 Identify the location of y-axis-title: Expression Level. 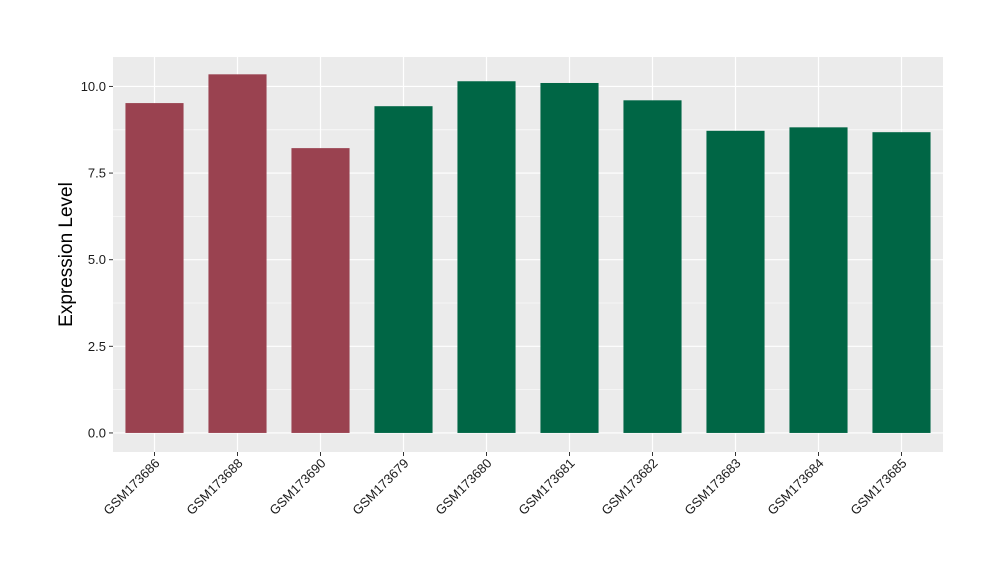
(66, 254).